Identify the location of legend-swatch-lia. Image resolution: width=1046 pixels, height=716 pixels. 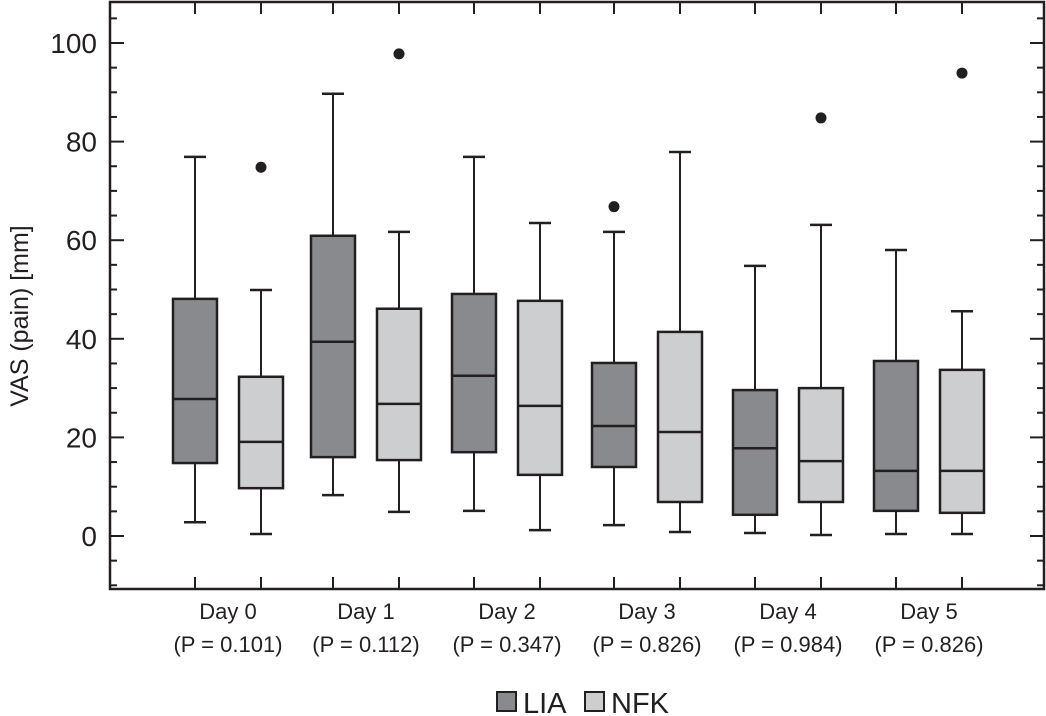
(506, 701).